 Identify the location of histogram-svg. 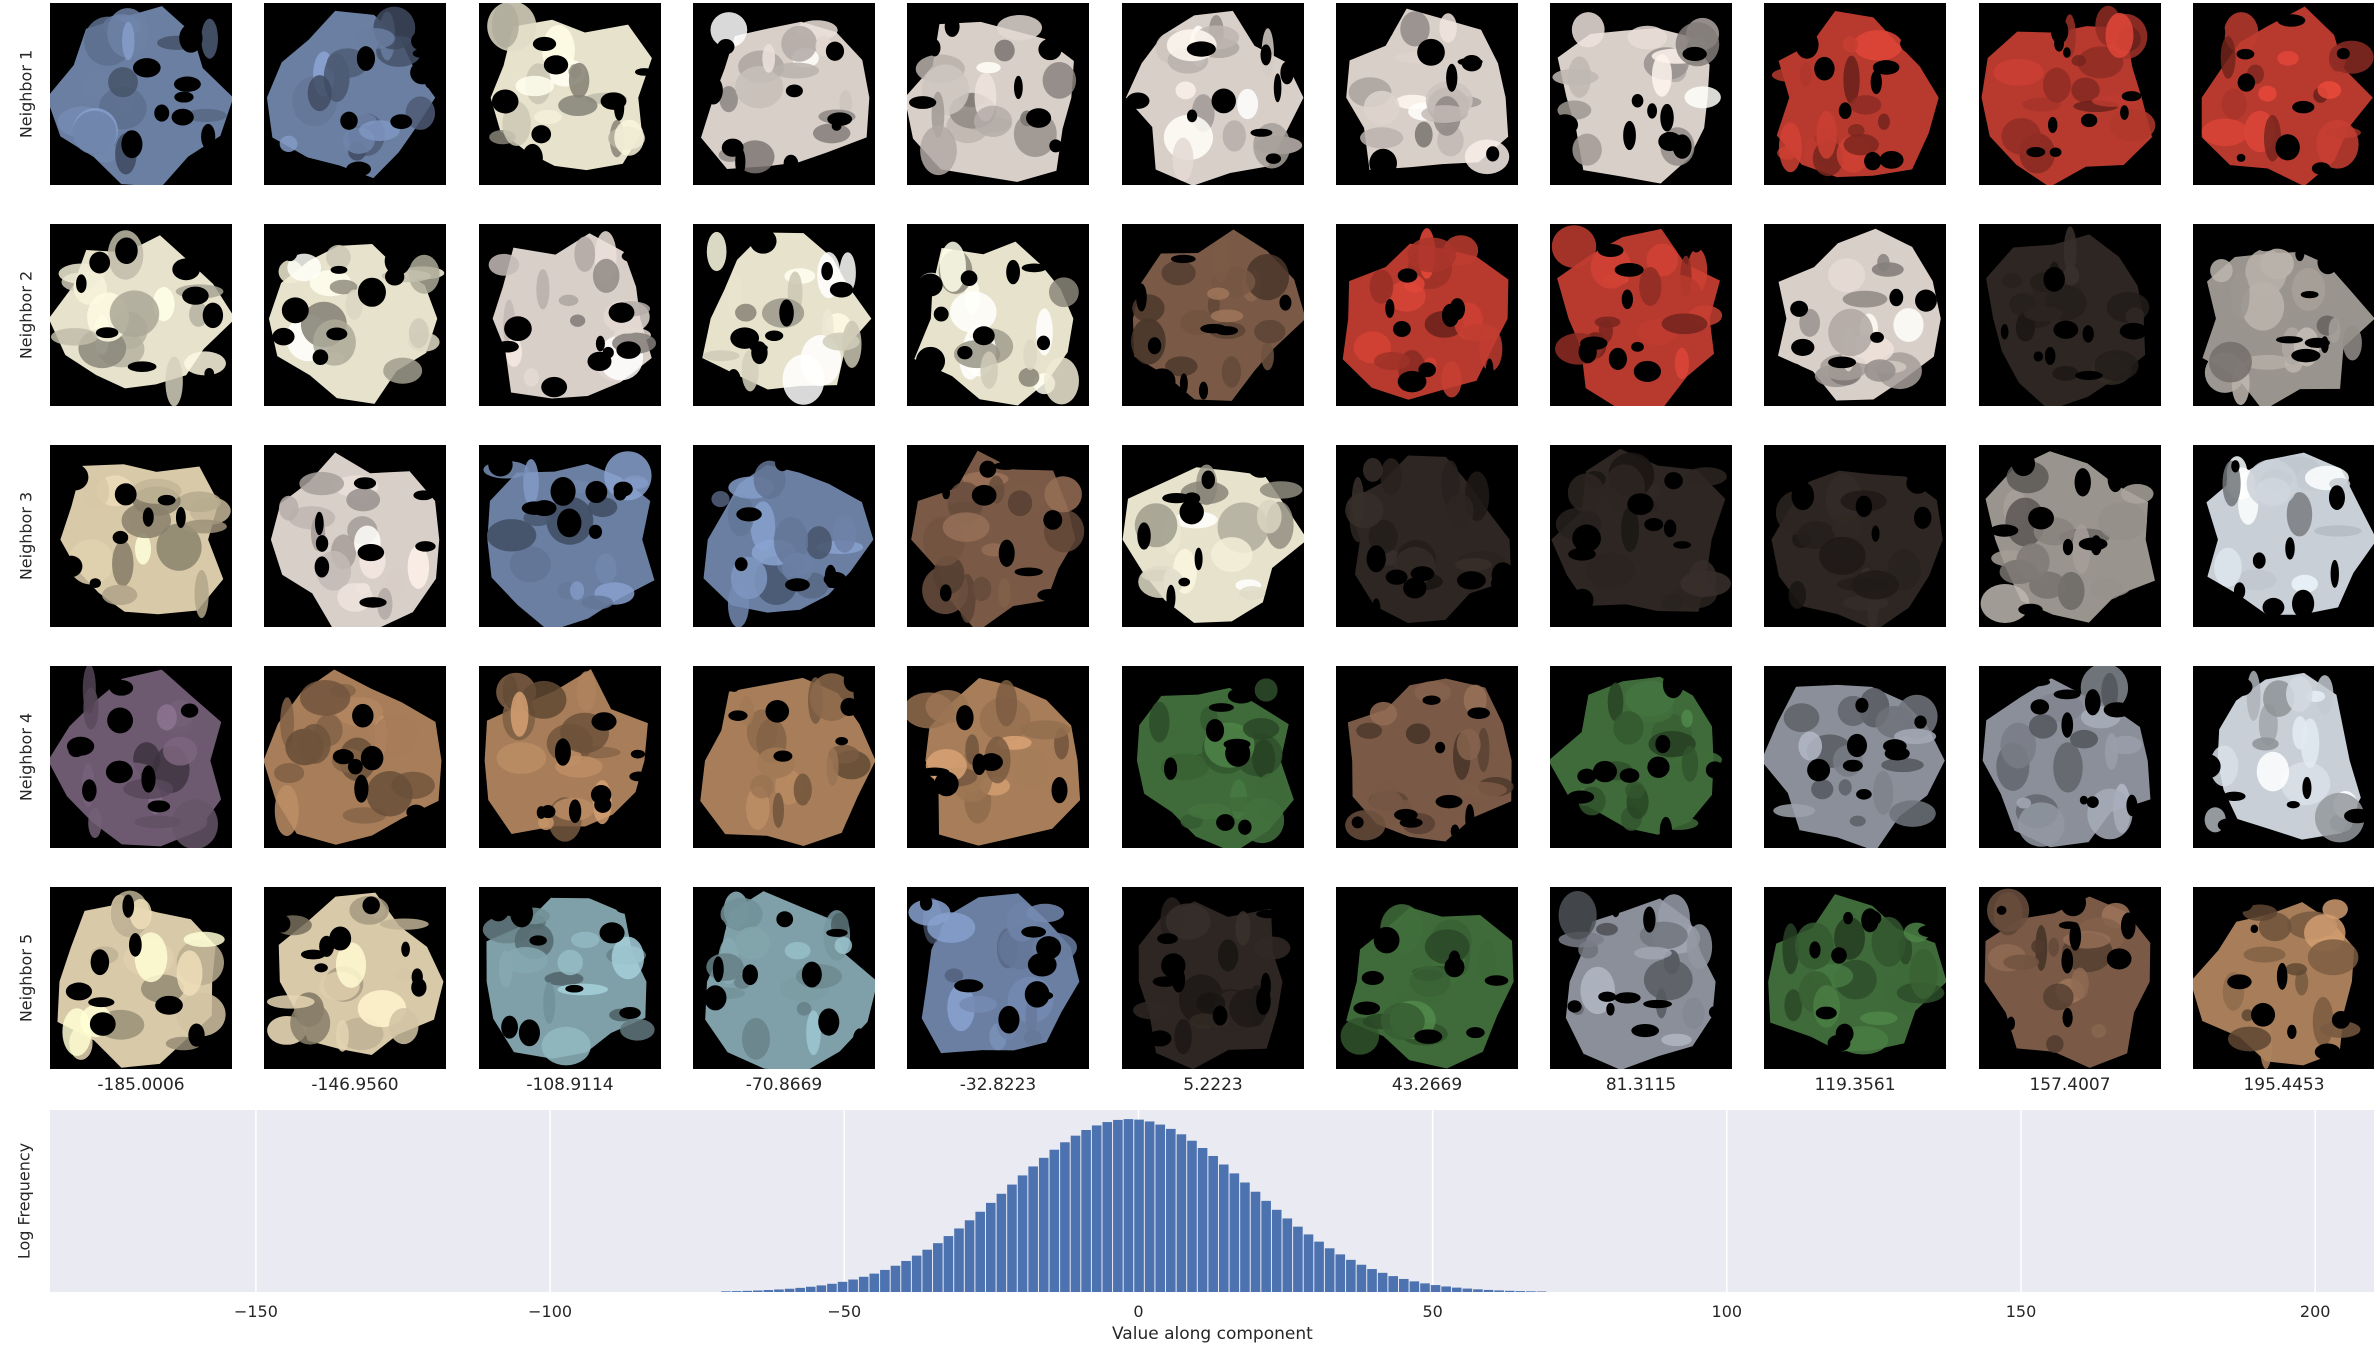
(1212, 1201).